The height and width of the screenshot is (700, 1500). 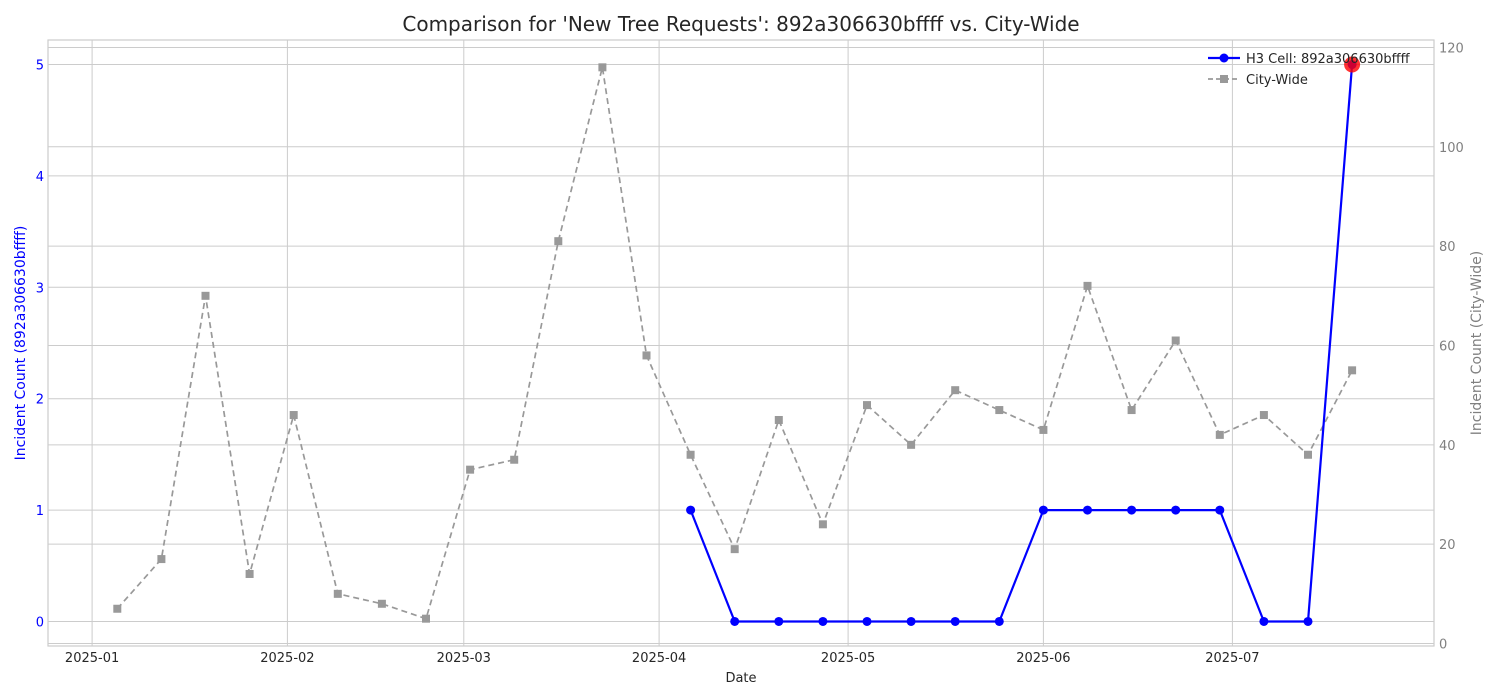 I want to click on legend-marker-h3, so click(x=1224, y=58).